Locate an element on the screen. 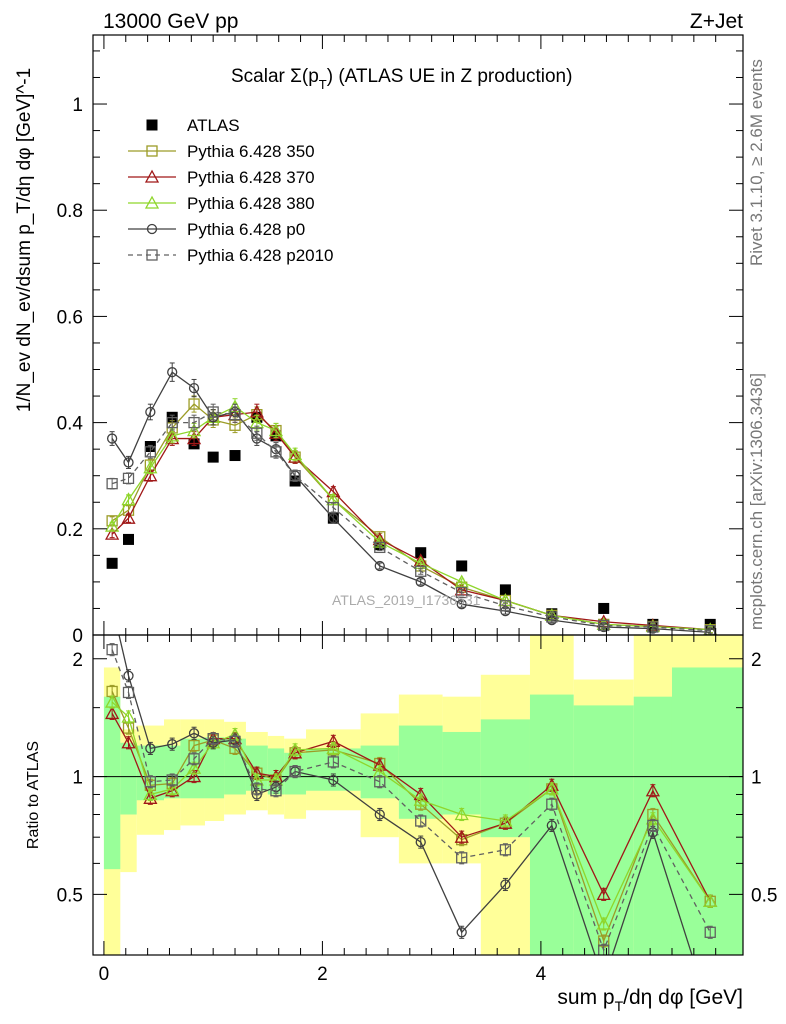 This screenshot has height=1024, width=786. x-tick-label: 0 is located at coordinates (104, 974).